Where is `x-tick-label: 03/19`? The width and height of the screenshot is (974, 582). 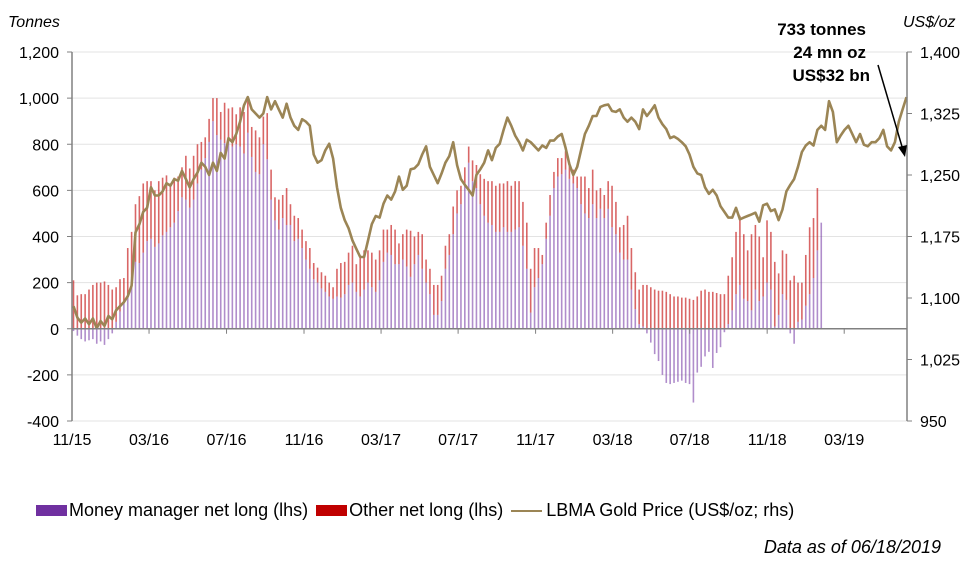 x-tick-label: 03/19 is located at coordinates (844, 440).